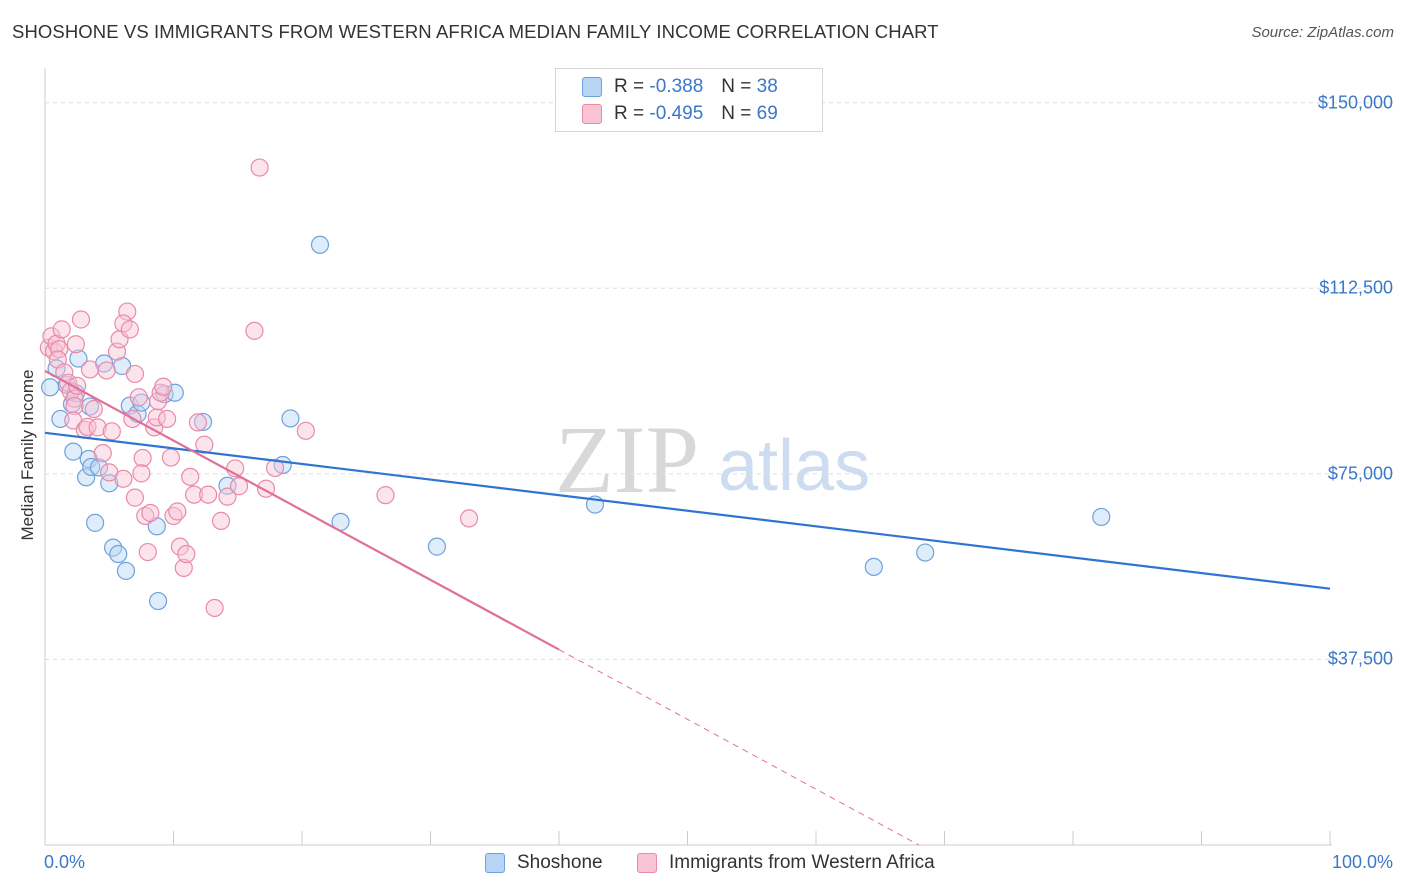 Image resolution: width=1406 pixels, height=892 pixels. Describe the element at coordinates (767, 86) in the screenshot. I see `legend-n-value: 38` at that location.